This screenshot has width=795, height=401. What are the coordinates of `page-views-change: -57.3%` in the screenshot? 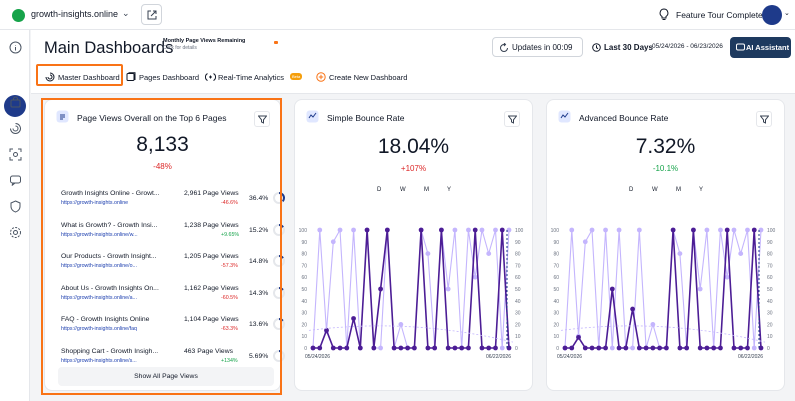 It's located at (229, 266).